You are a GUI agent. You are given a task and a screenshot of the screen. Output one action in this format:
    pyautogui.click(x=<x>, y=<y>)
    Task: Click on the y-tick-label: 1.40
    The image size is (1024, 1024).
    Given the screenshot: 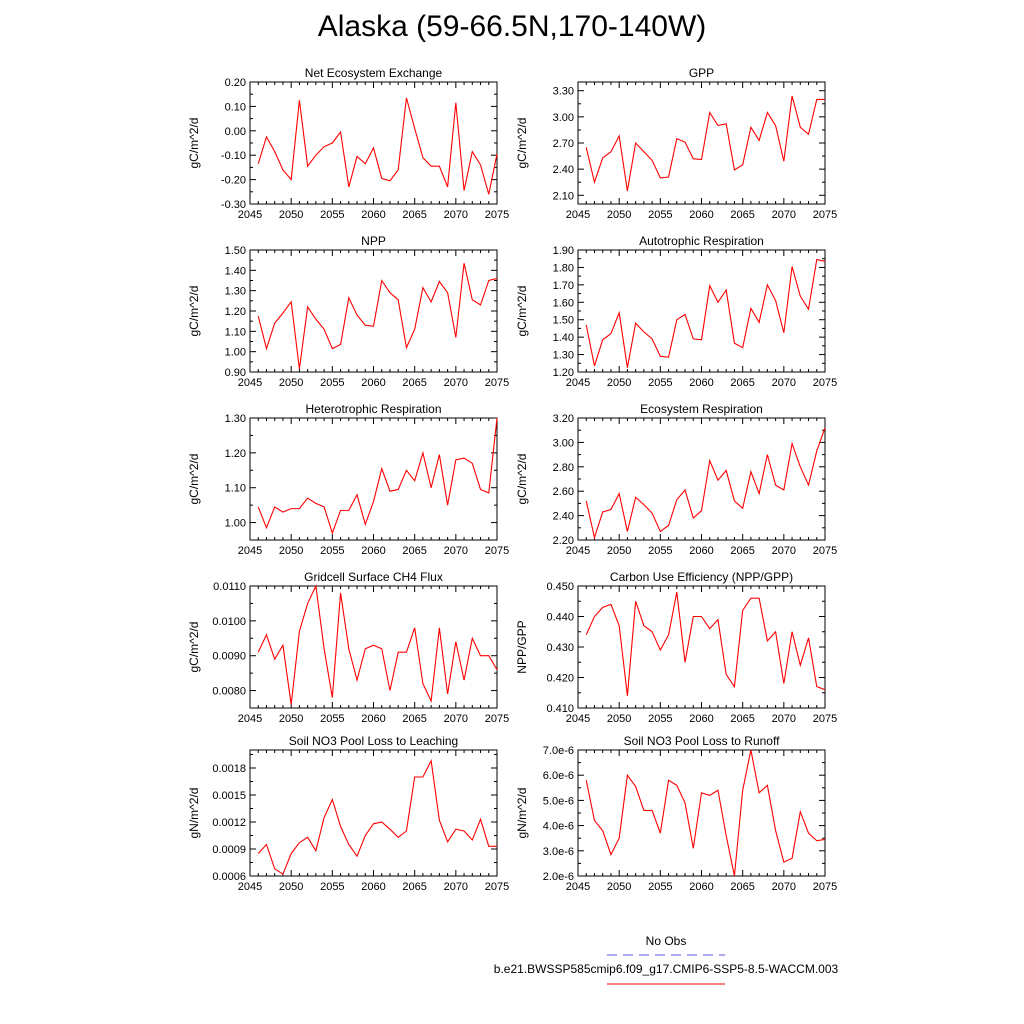 What is the action you would take?
    pyautogui.click(x=235, y=271)
    